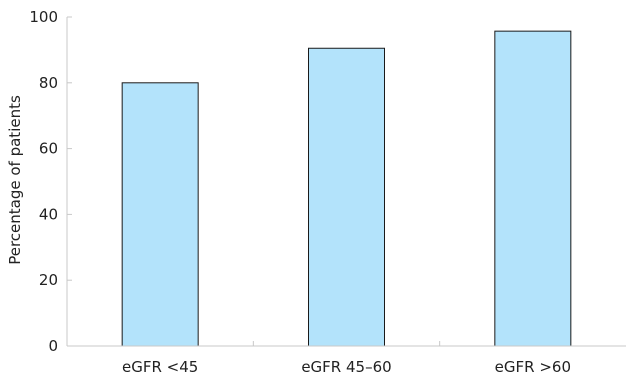 This screenshot has height=385, width=636. I want to click on y-tick-label: 40, so click(48, 214).